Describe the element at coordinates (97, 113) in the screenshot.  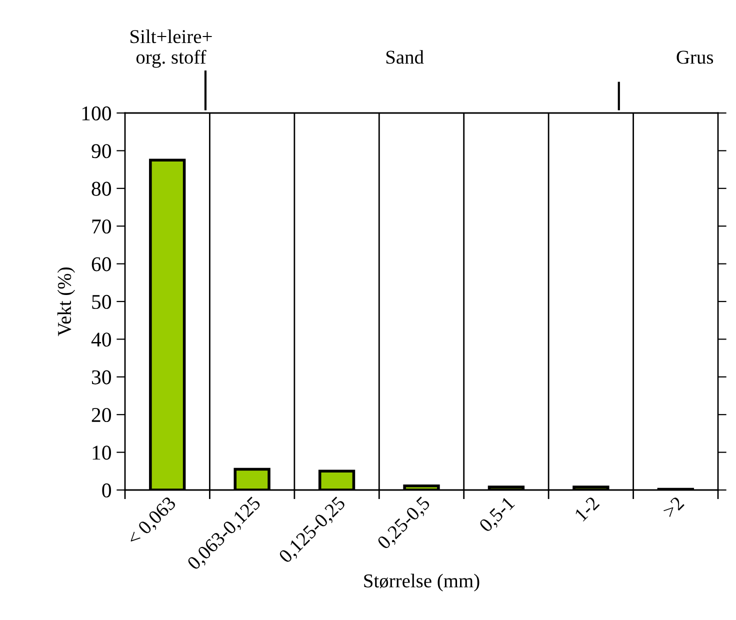
I see `y-tick-label: 100` at that location.